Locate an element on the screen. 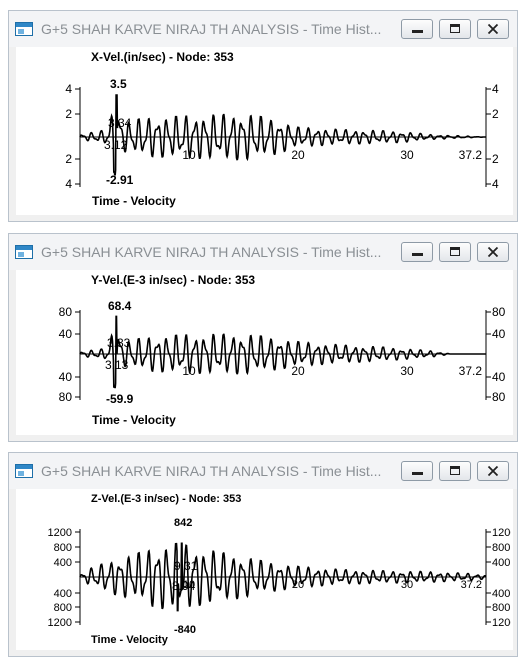 The width and height of the screenshot is (522, 660). y-ticks-left: 80 40 40 80 is located at coordinates (69, 354).